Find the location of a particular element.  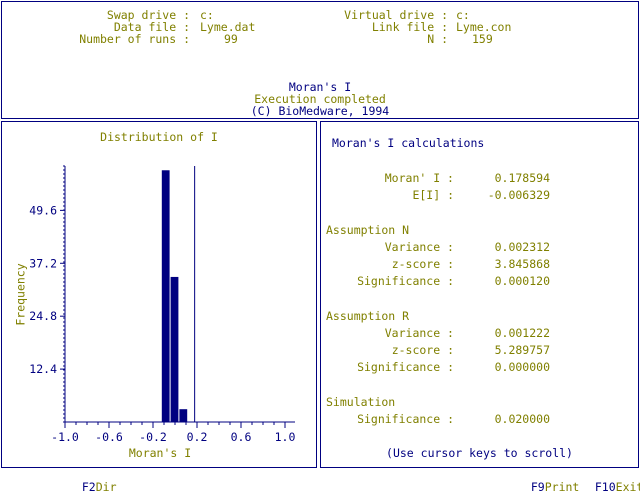

f2-dir-button: F2Dir is located at coordinates (92, 481).